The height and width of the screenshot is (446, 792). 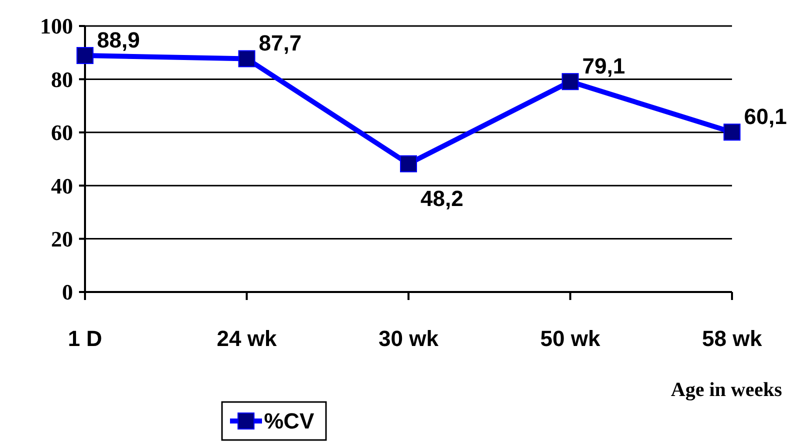 What do you see at coordinates (442, 198) in the screenshot?
I see `data-label: 48,2` at bounding box center [442, 198].